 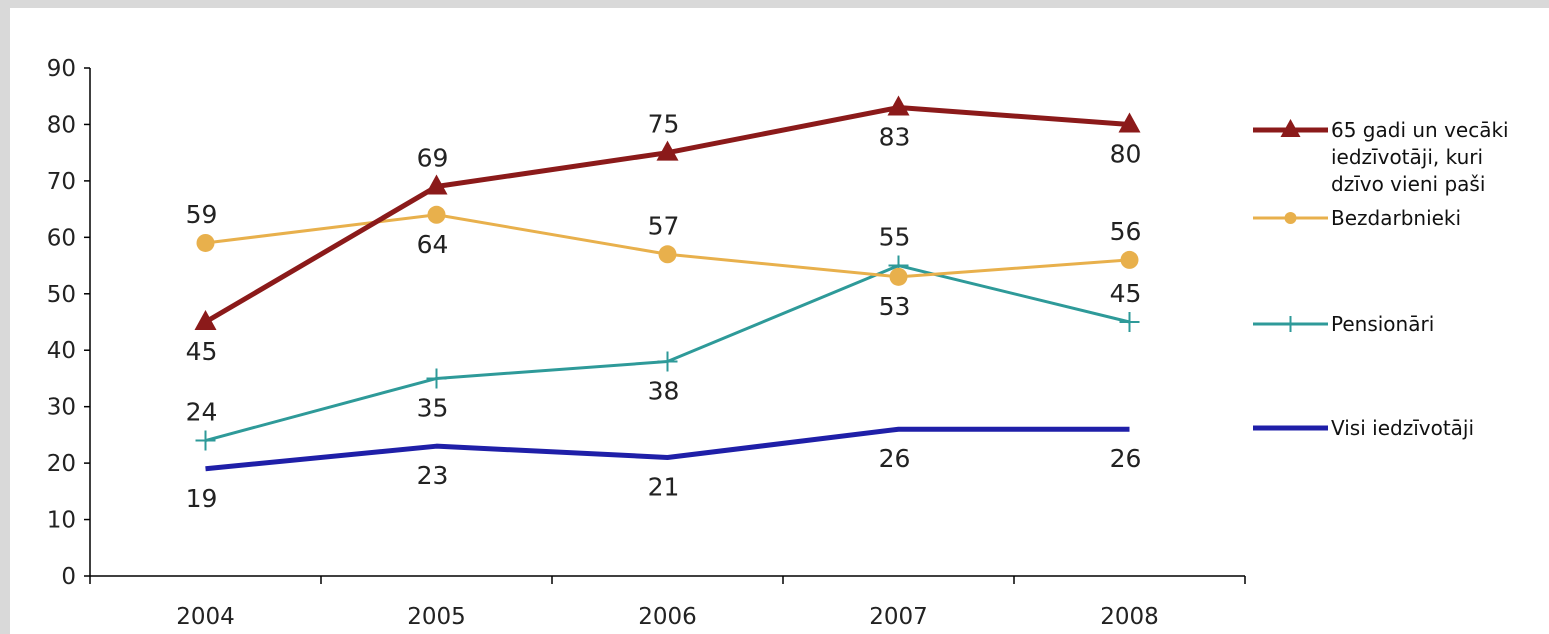 I want to click on data-label: 59, so click(x=202, y=214).